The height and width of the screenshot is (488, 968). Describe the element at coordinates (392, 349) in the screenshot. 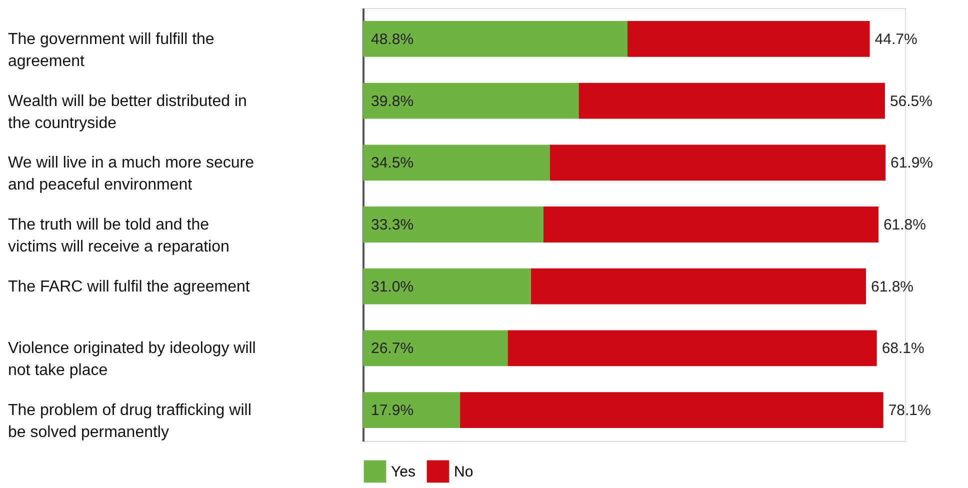

I see `data-label: 26.7%` at that location.